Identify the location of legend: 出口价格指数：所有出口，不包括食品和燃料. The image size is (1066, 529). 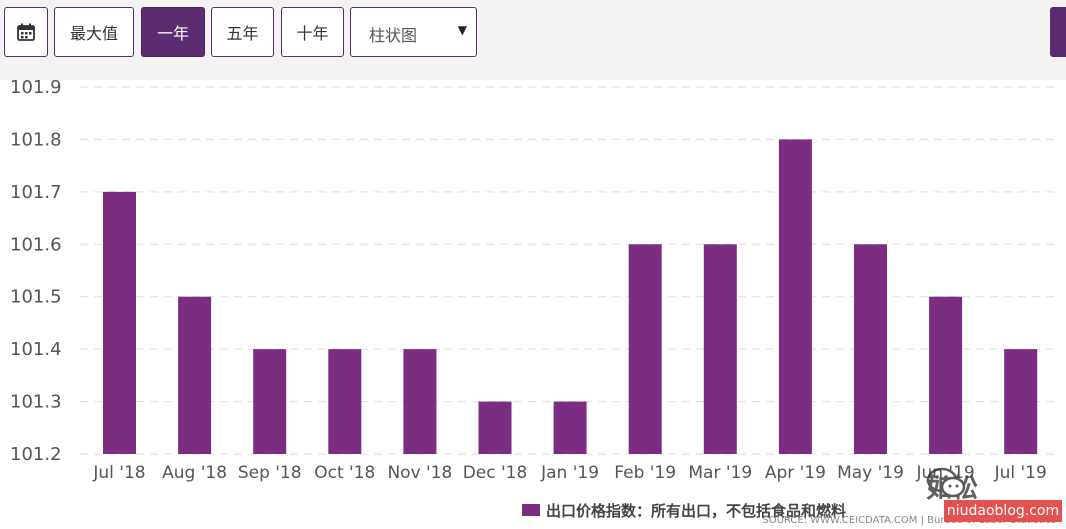
(684, 510).